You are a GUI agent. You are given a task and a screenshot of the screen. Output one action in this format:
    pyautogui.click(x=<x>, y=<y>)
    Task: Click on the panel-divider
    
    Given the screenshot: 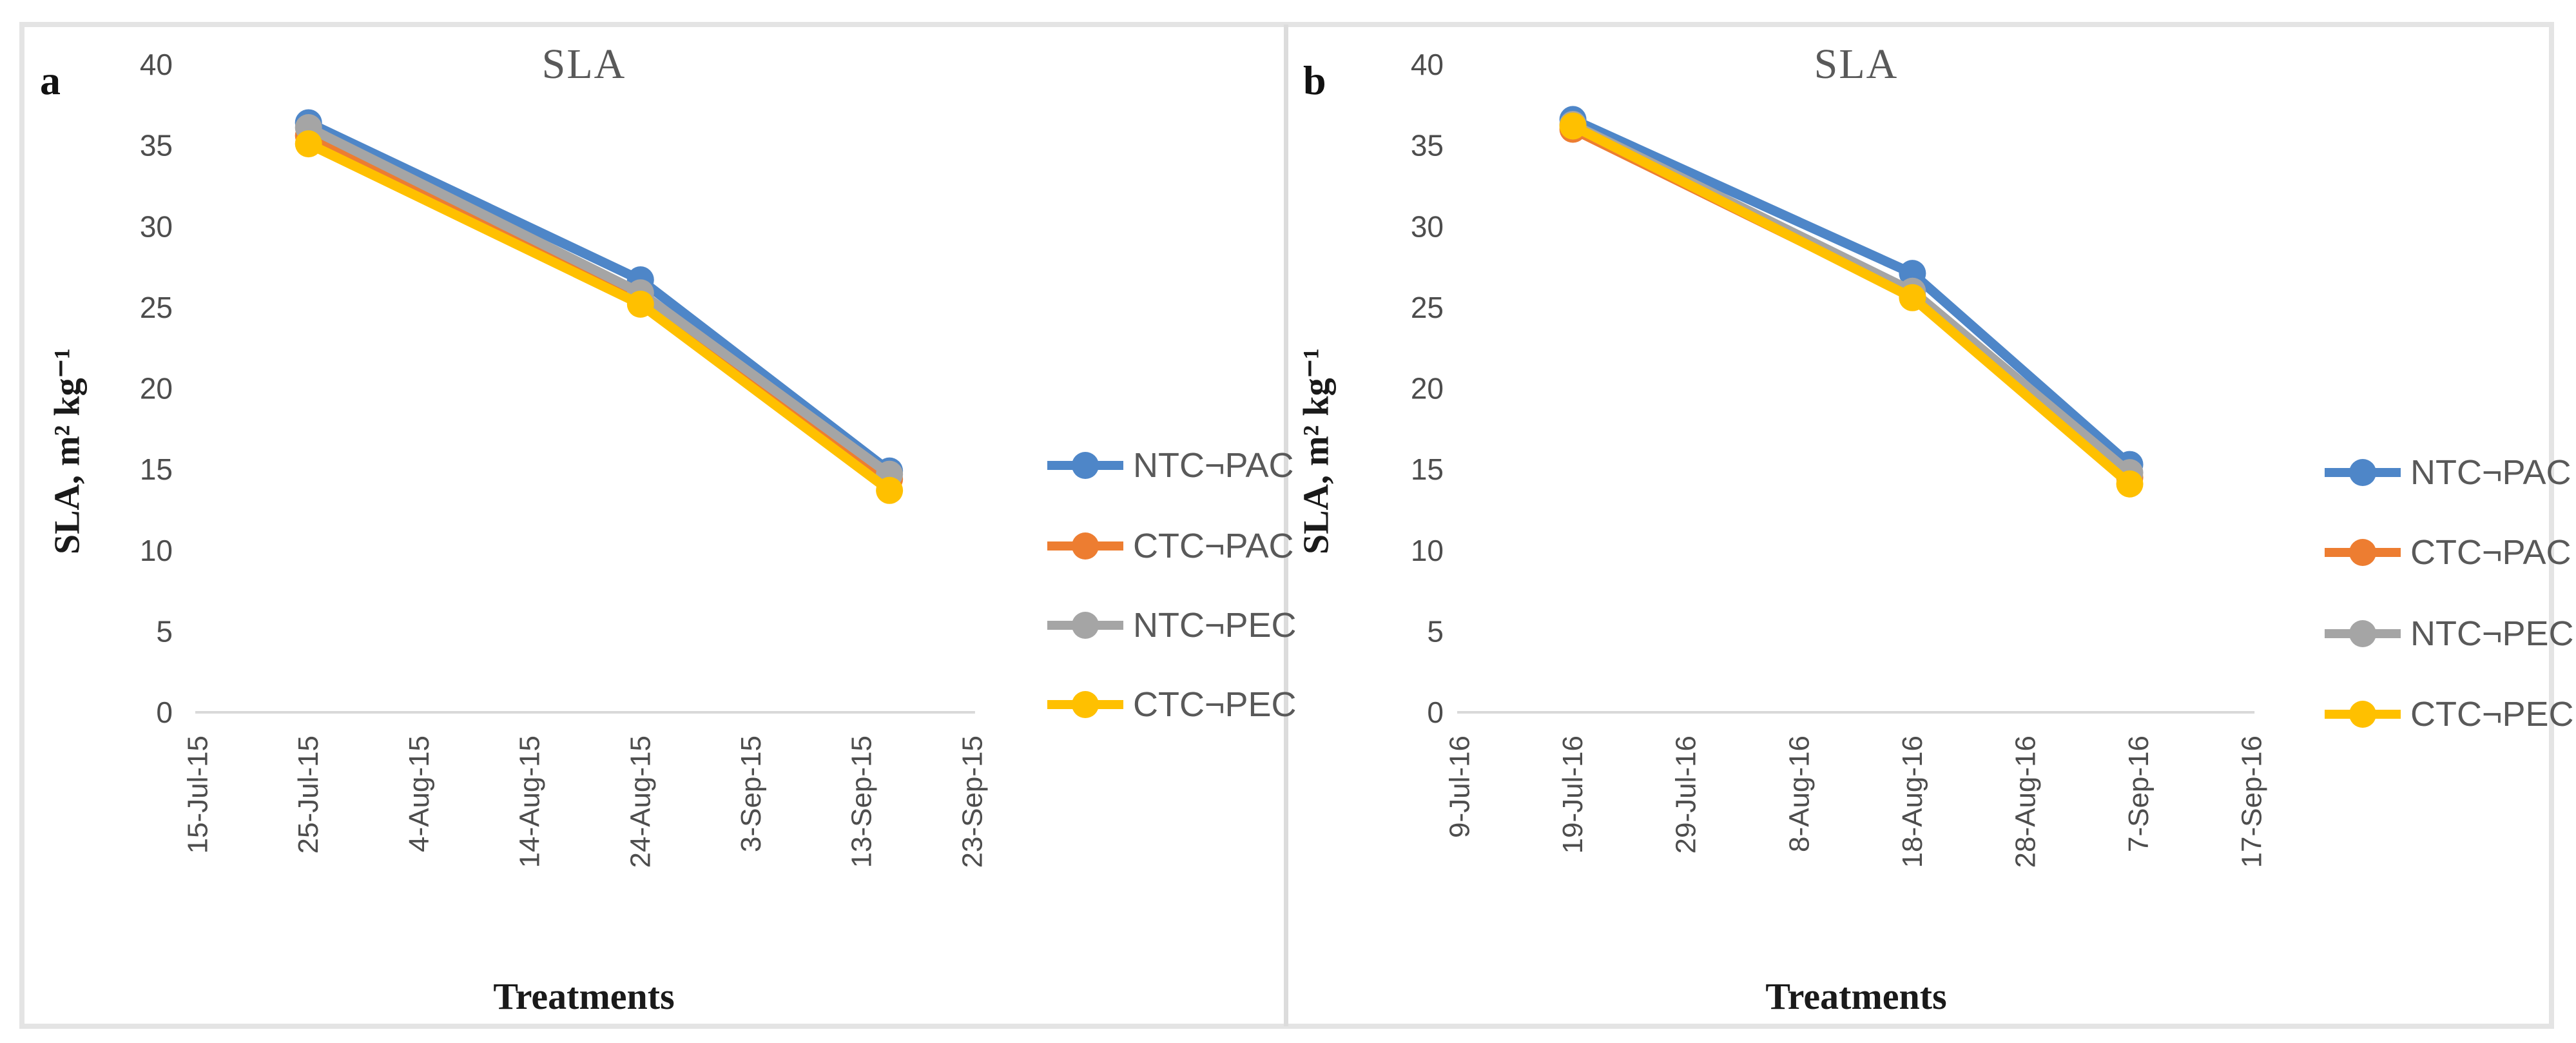 What is the action you would take?
    pyautogui.click(x=1286, y=525)
    